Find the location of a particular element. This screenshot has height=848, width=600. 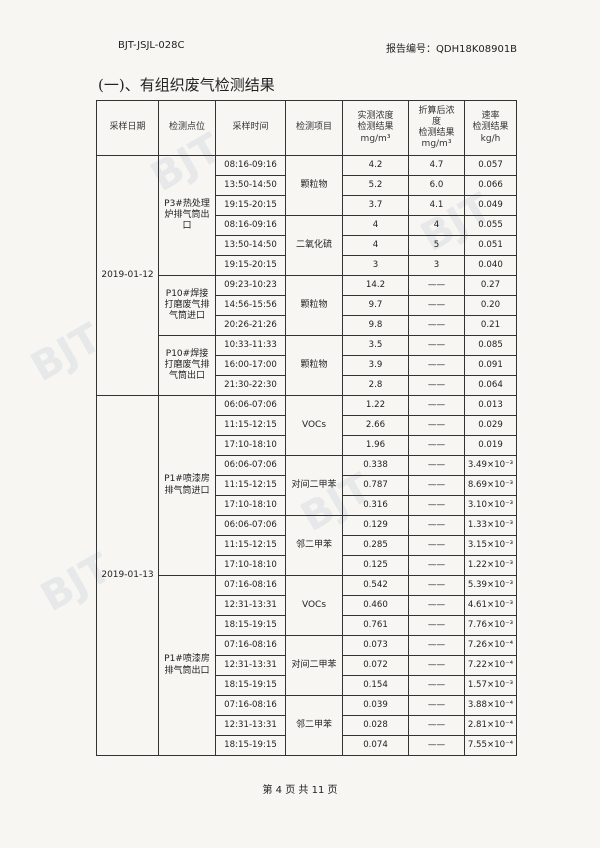

emission-rate: 3.88×10⁻⁴ is located at coordinates (490, 705).